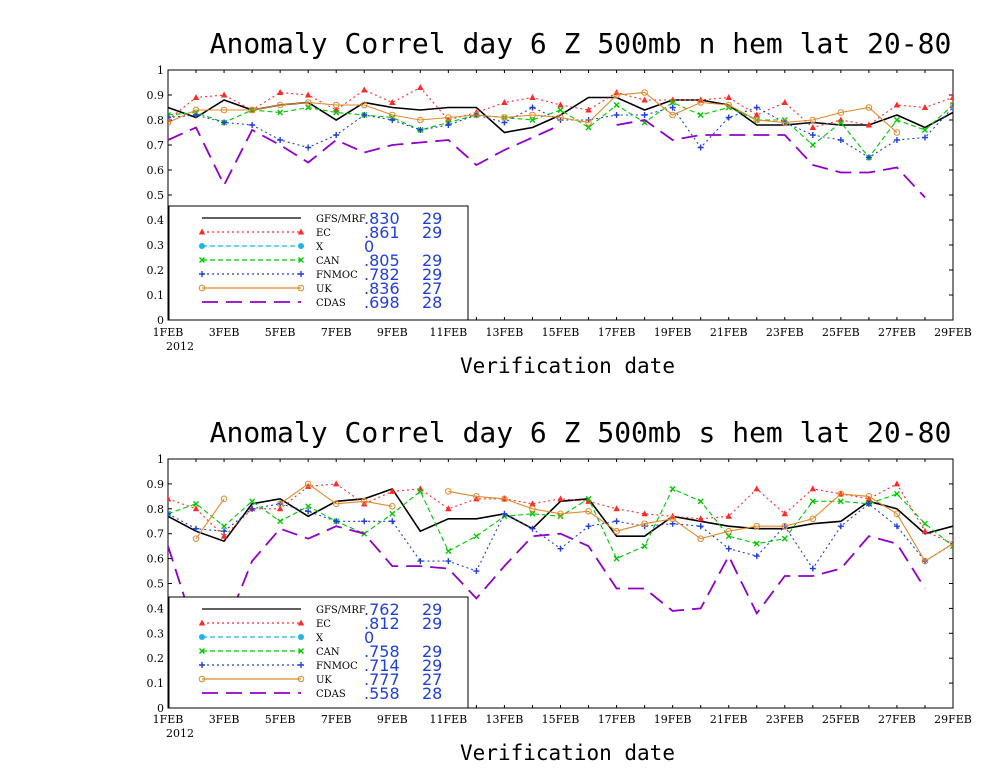 The height and width of the screenshot is (777, 1000). Describe the element at coordinates (572, 522) in the screenshot. I see `series-uk` at that location.